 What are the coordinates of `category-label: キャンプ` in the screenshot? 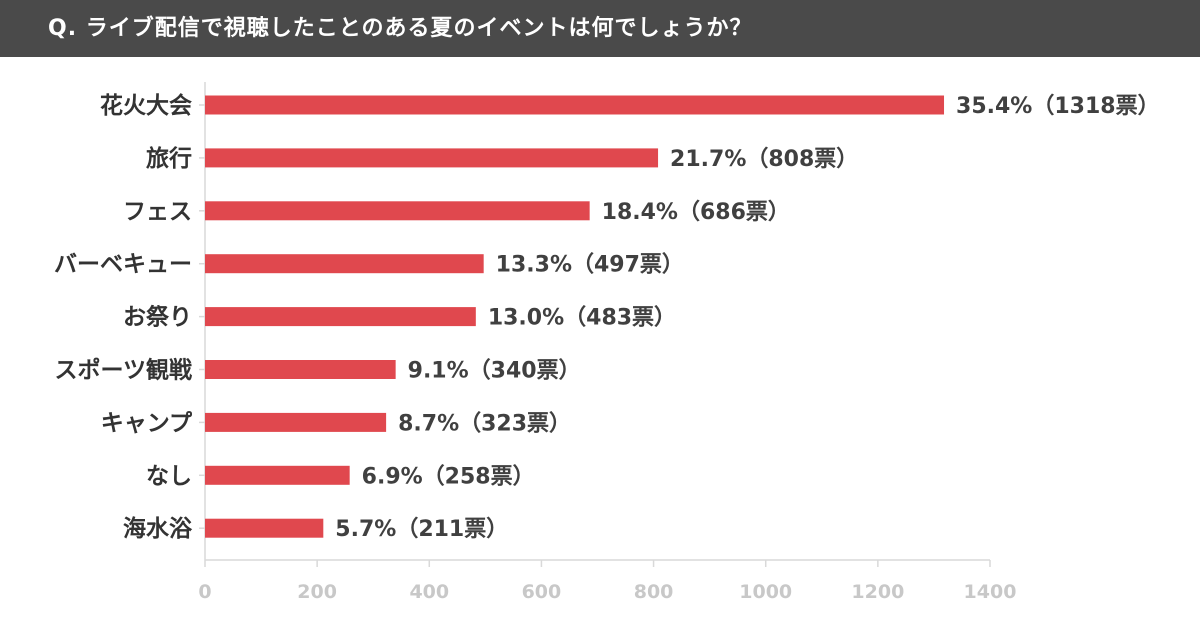 It's located at (147, 423).